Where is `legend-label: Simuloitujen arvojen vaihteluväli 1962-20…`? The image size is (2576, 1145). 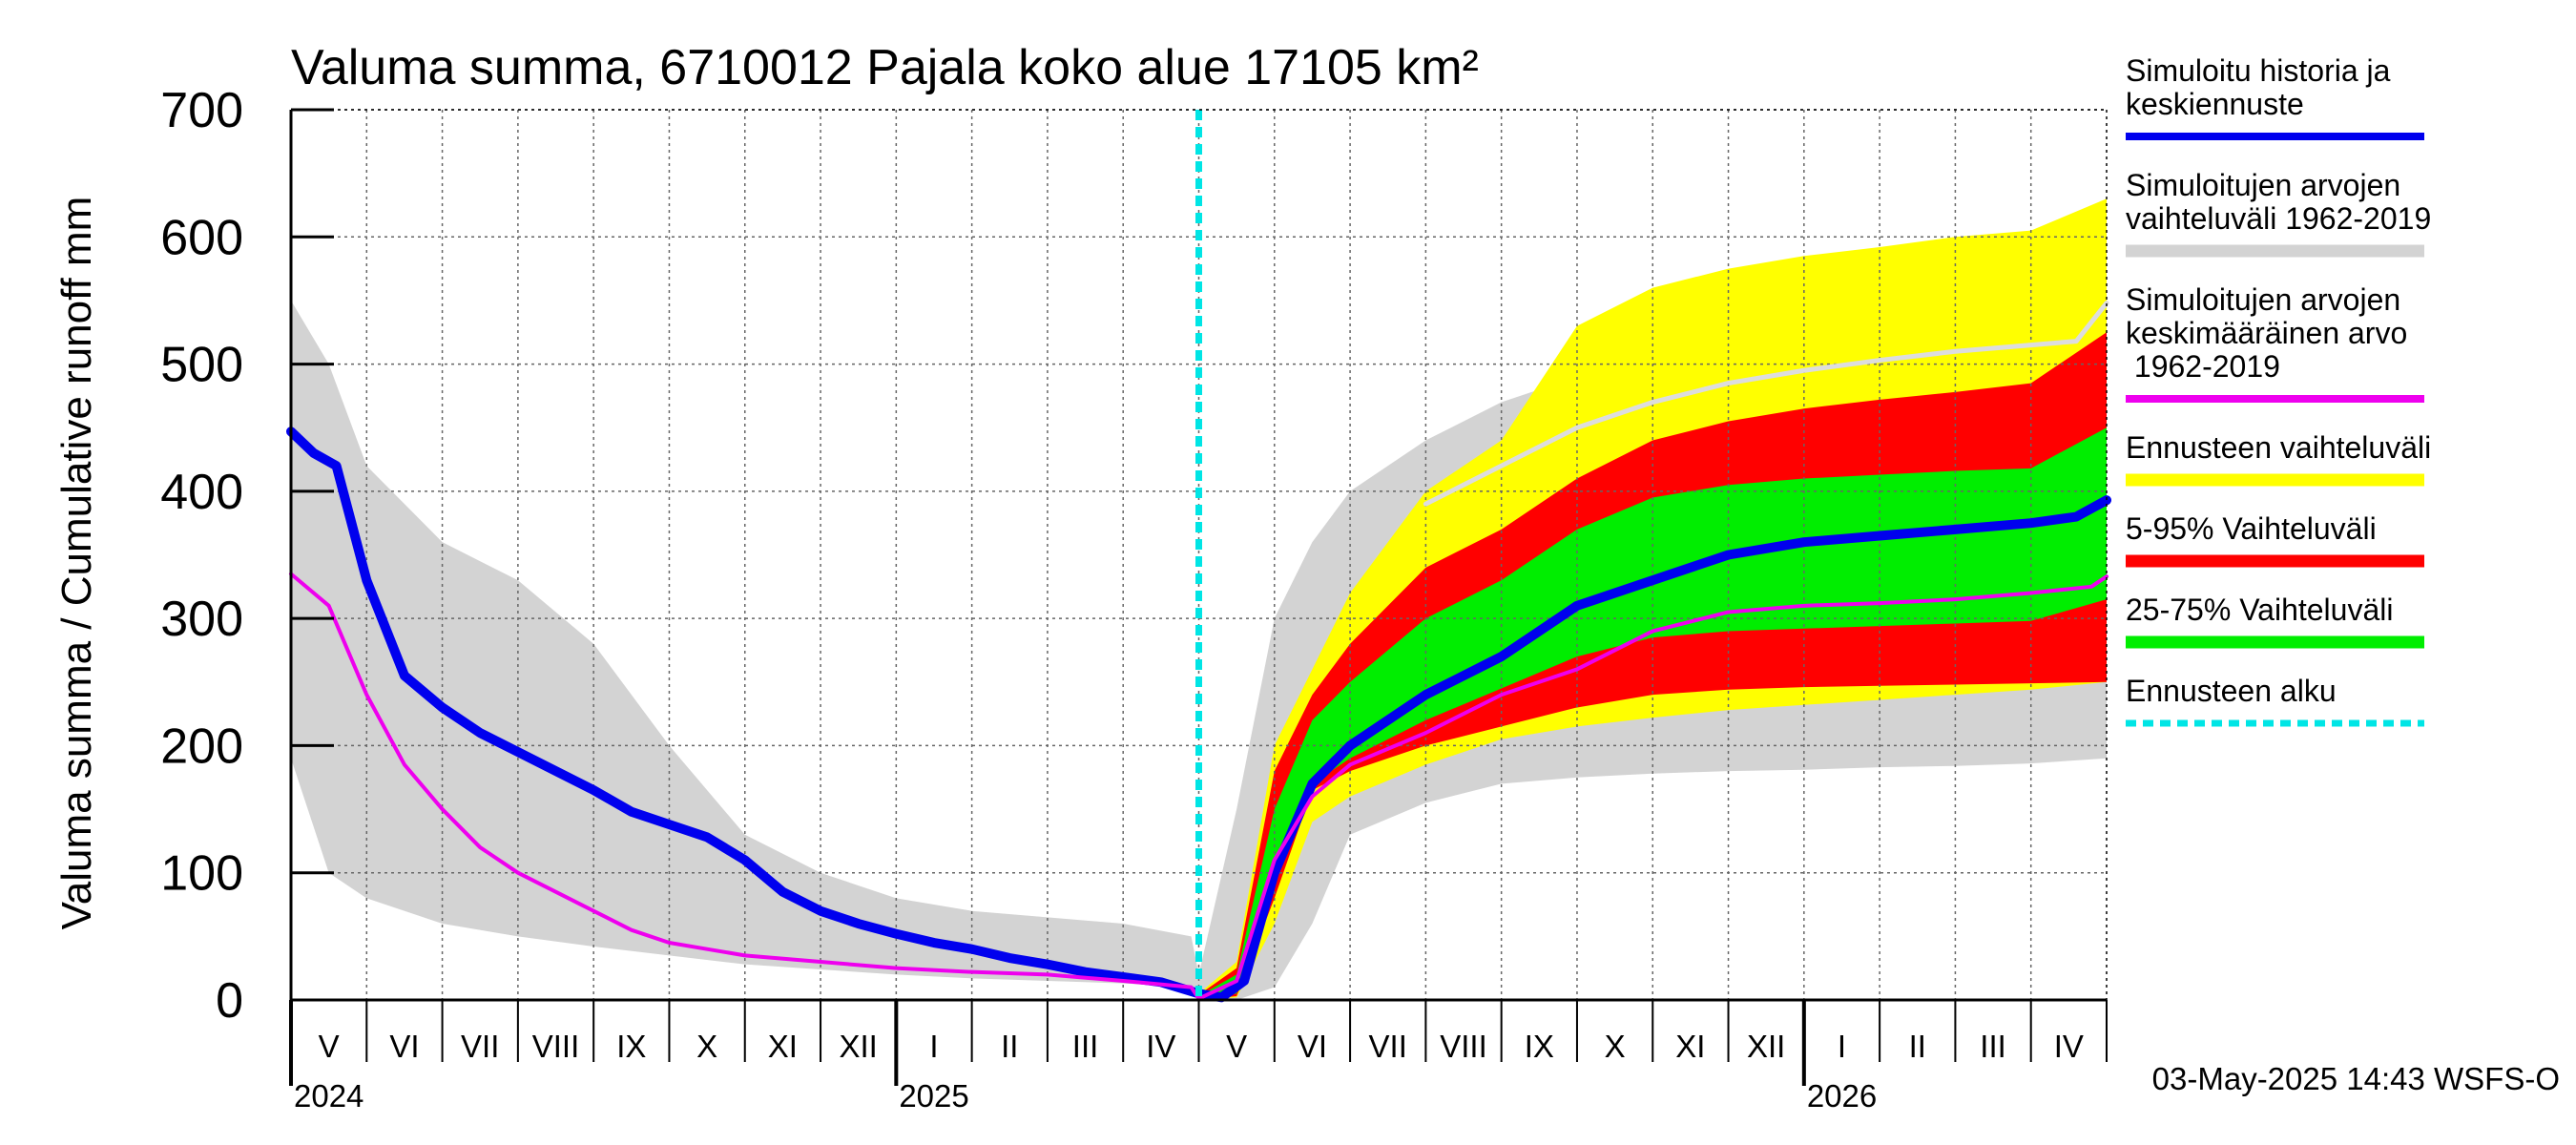 legend-label: Simuloitujen arvojen vaihteluväli 1962-20… is located at coordinates (2278, 202).